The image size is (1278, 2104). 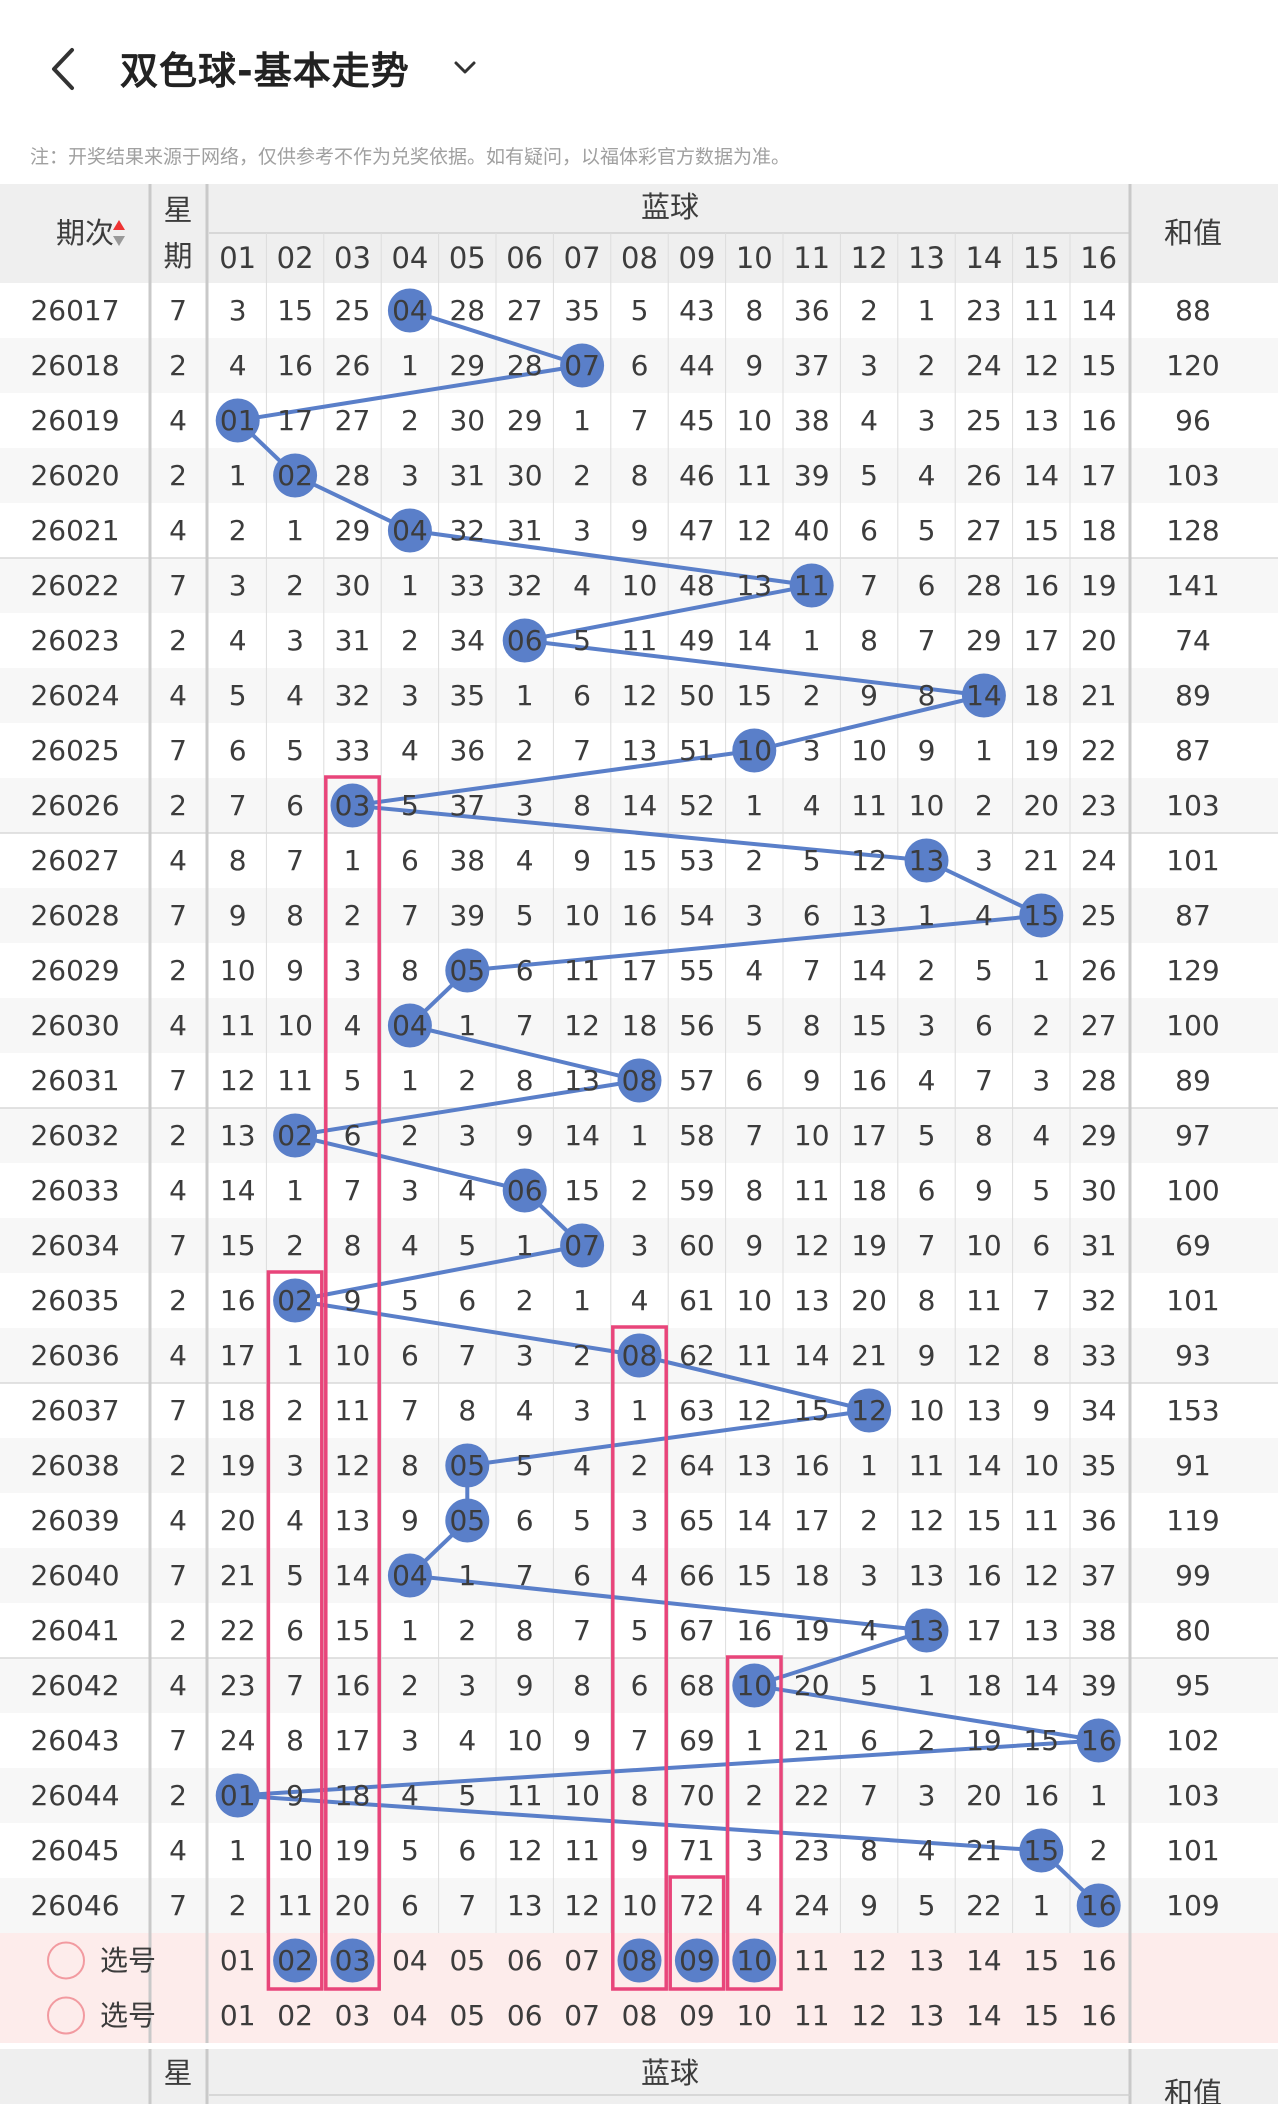 What do you see at coordinates (640, 2015) in the screenshot?
I see `select-number: 08` at bounding box center [640, 2015].